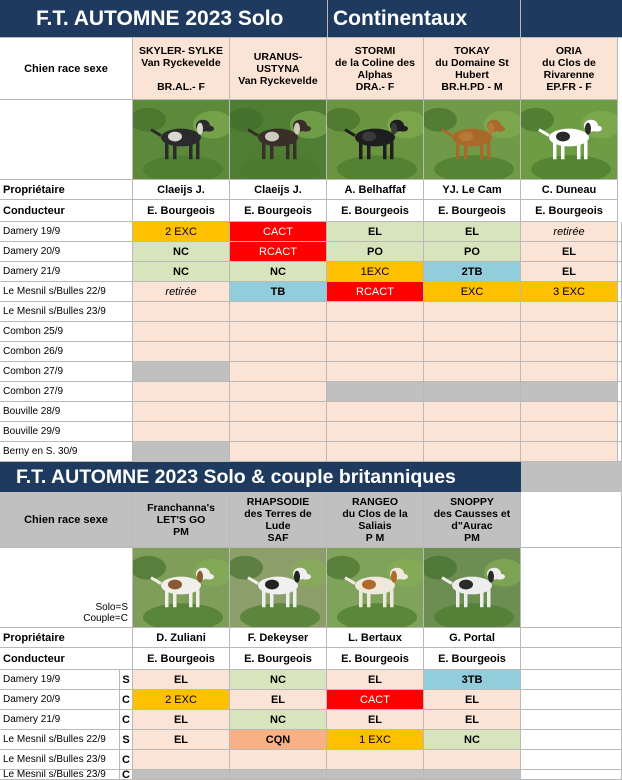  What do you see at coordinates (375, 272) in the screenshot?
I see `result-cell: 1EXC` at bounding box center [375, 272].